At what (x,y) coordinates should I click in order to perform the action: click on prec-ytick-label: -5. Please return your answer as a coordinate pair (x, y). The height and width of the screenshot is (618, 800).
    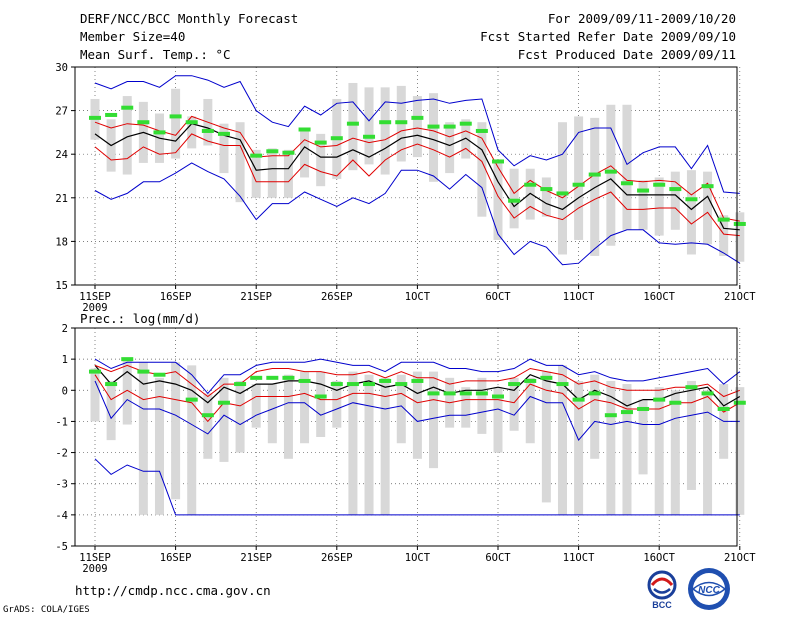
    Looking at the image, I should click on (61, 547).